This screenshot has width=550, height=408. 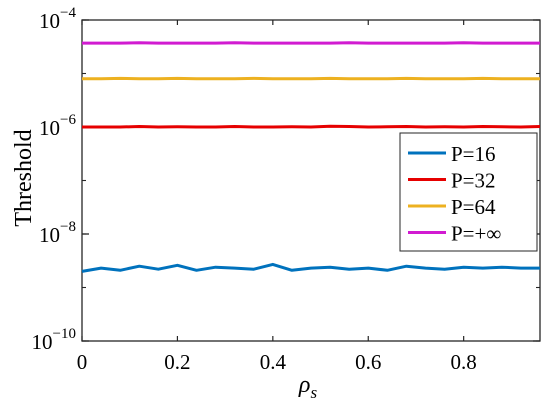 I want to click on x-axis-label-main: ρ, so click(x=304, y=385).